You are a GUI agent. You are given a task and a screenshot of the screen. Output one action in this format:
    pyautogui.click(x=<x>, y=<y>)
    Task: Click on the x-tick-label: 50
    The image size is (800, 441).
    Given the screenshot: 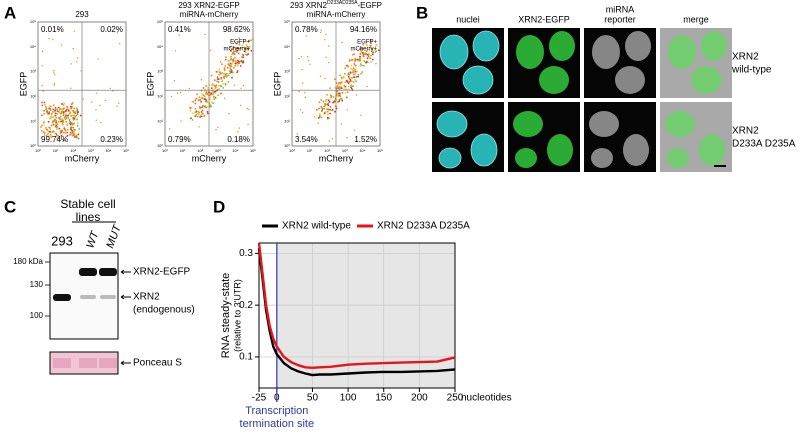 What is the action you would take?
    pyautogui.click(x=313, y=398)
    